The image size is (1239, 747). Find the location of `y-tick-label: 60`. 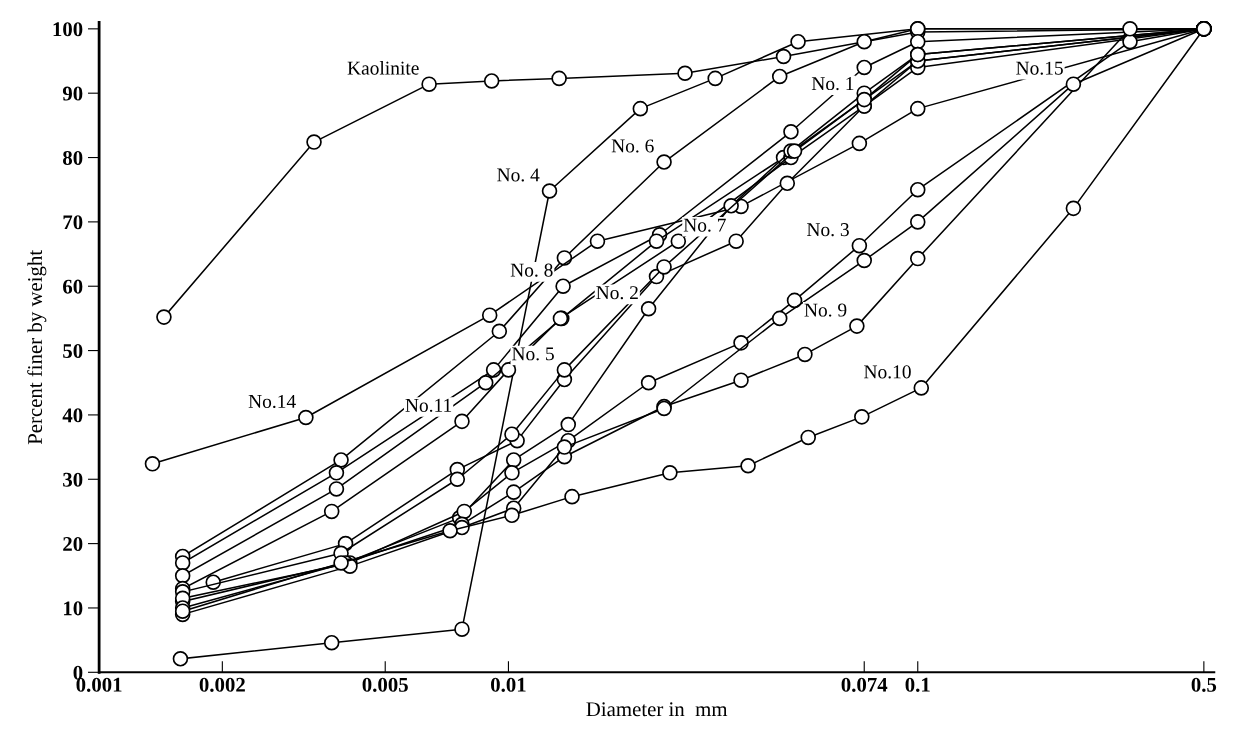

y-tick-label: 60 is located at coordinates (73, 286).